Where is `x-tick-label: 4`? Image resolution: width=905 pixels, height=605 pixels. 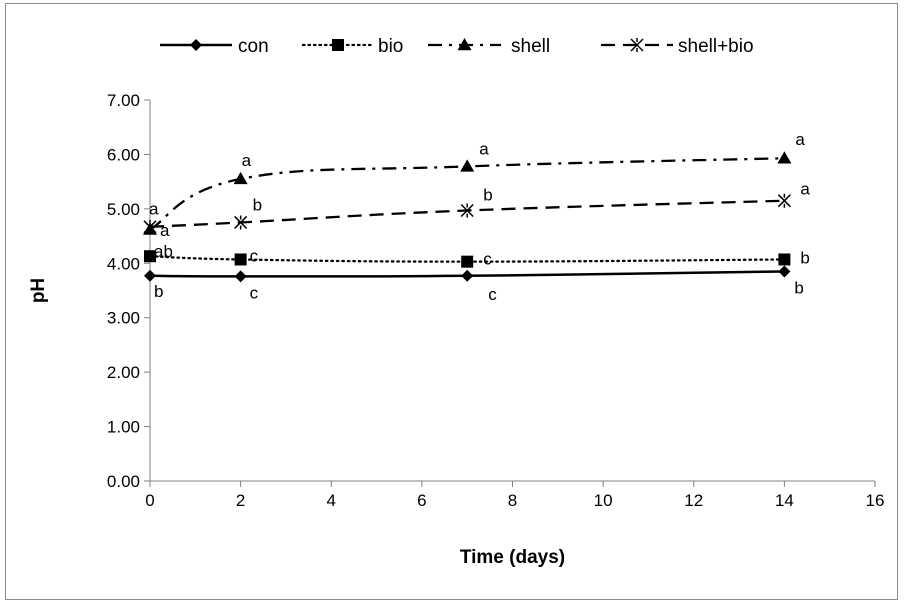 x-tick-label: 4 is located at coordinates (331, 500).